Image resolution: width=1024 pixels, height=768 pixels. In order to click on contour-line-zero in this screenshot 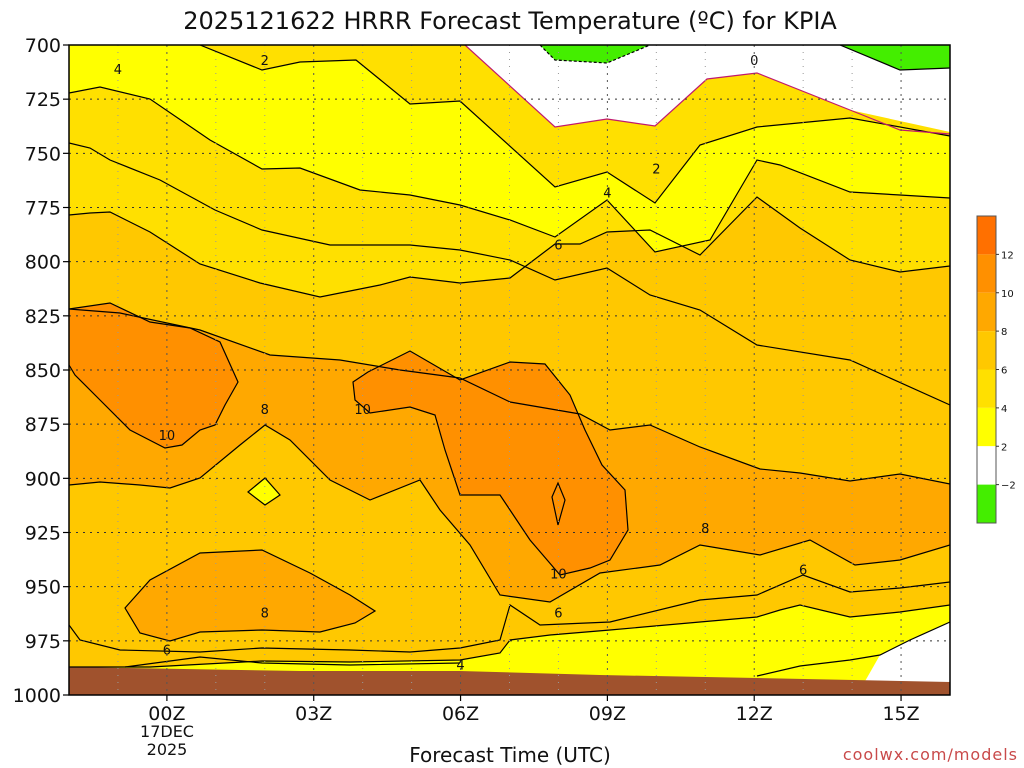, I will do `click(707, 90)`.